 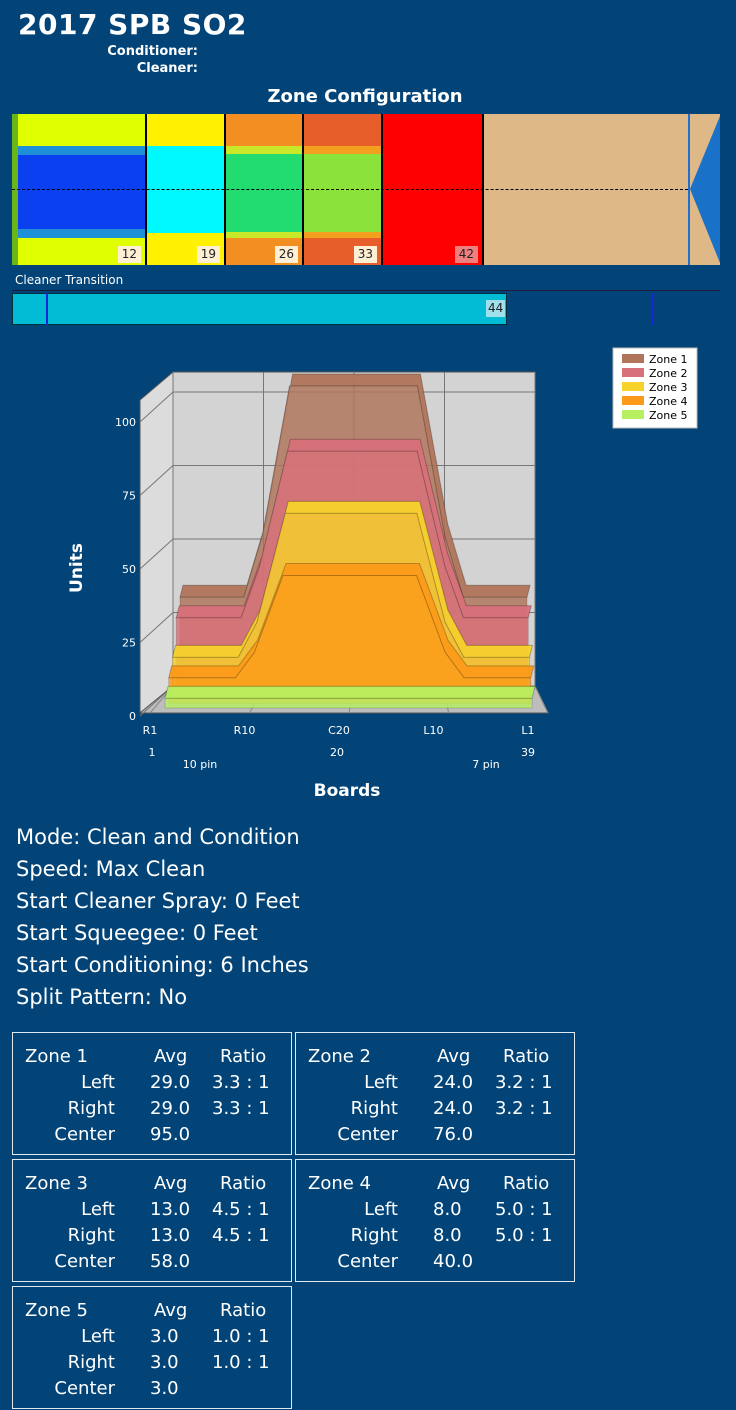 I want to click on right-ratio: 4.5 : 1, so click(x=241, y=1235).